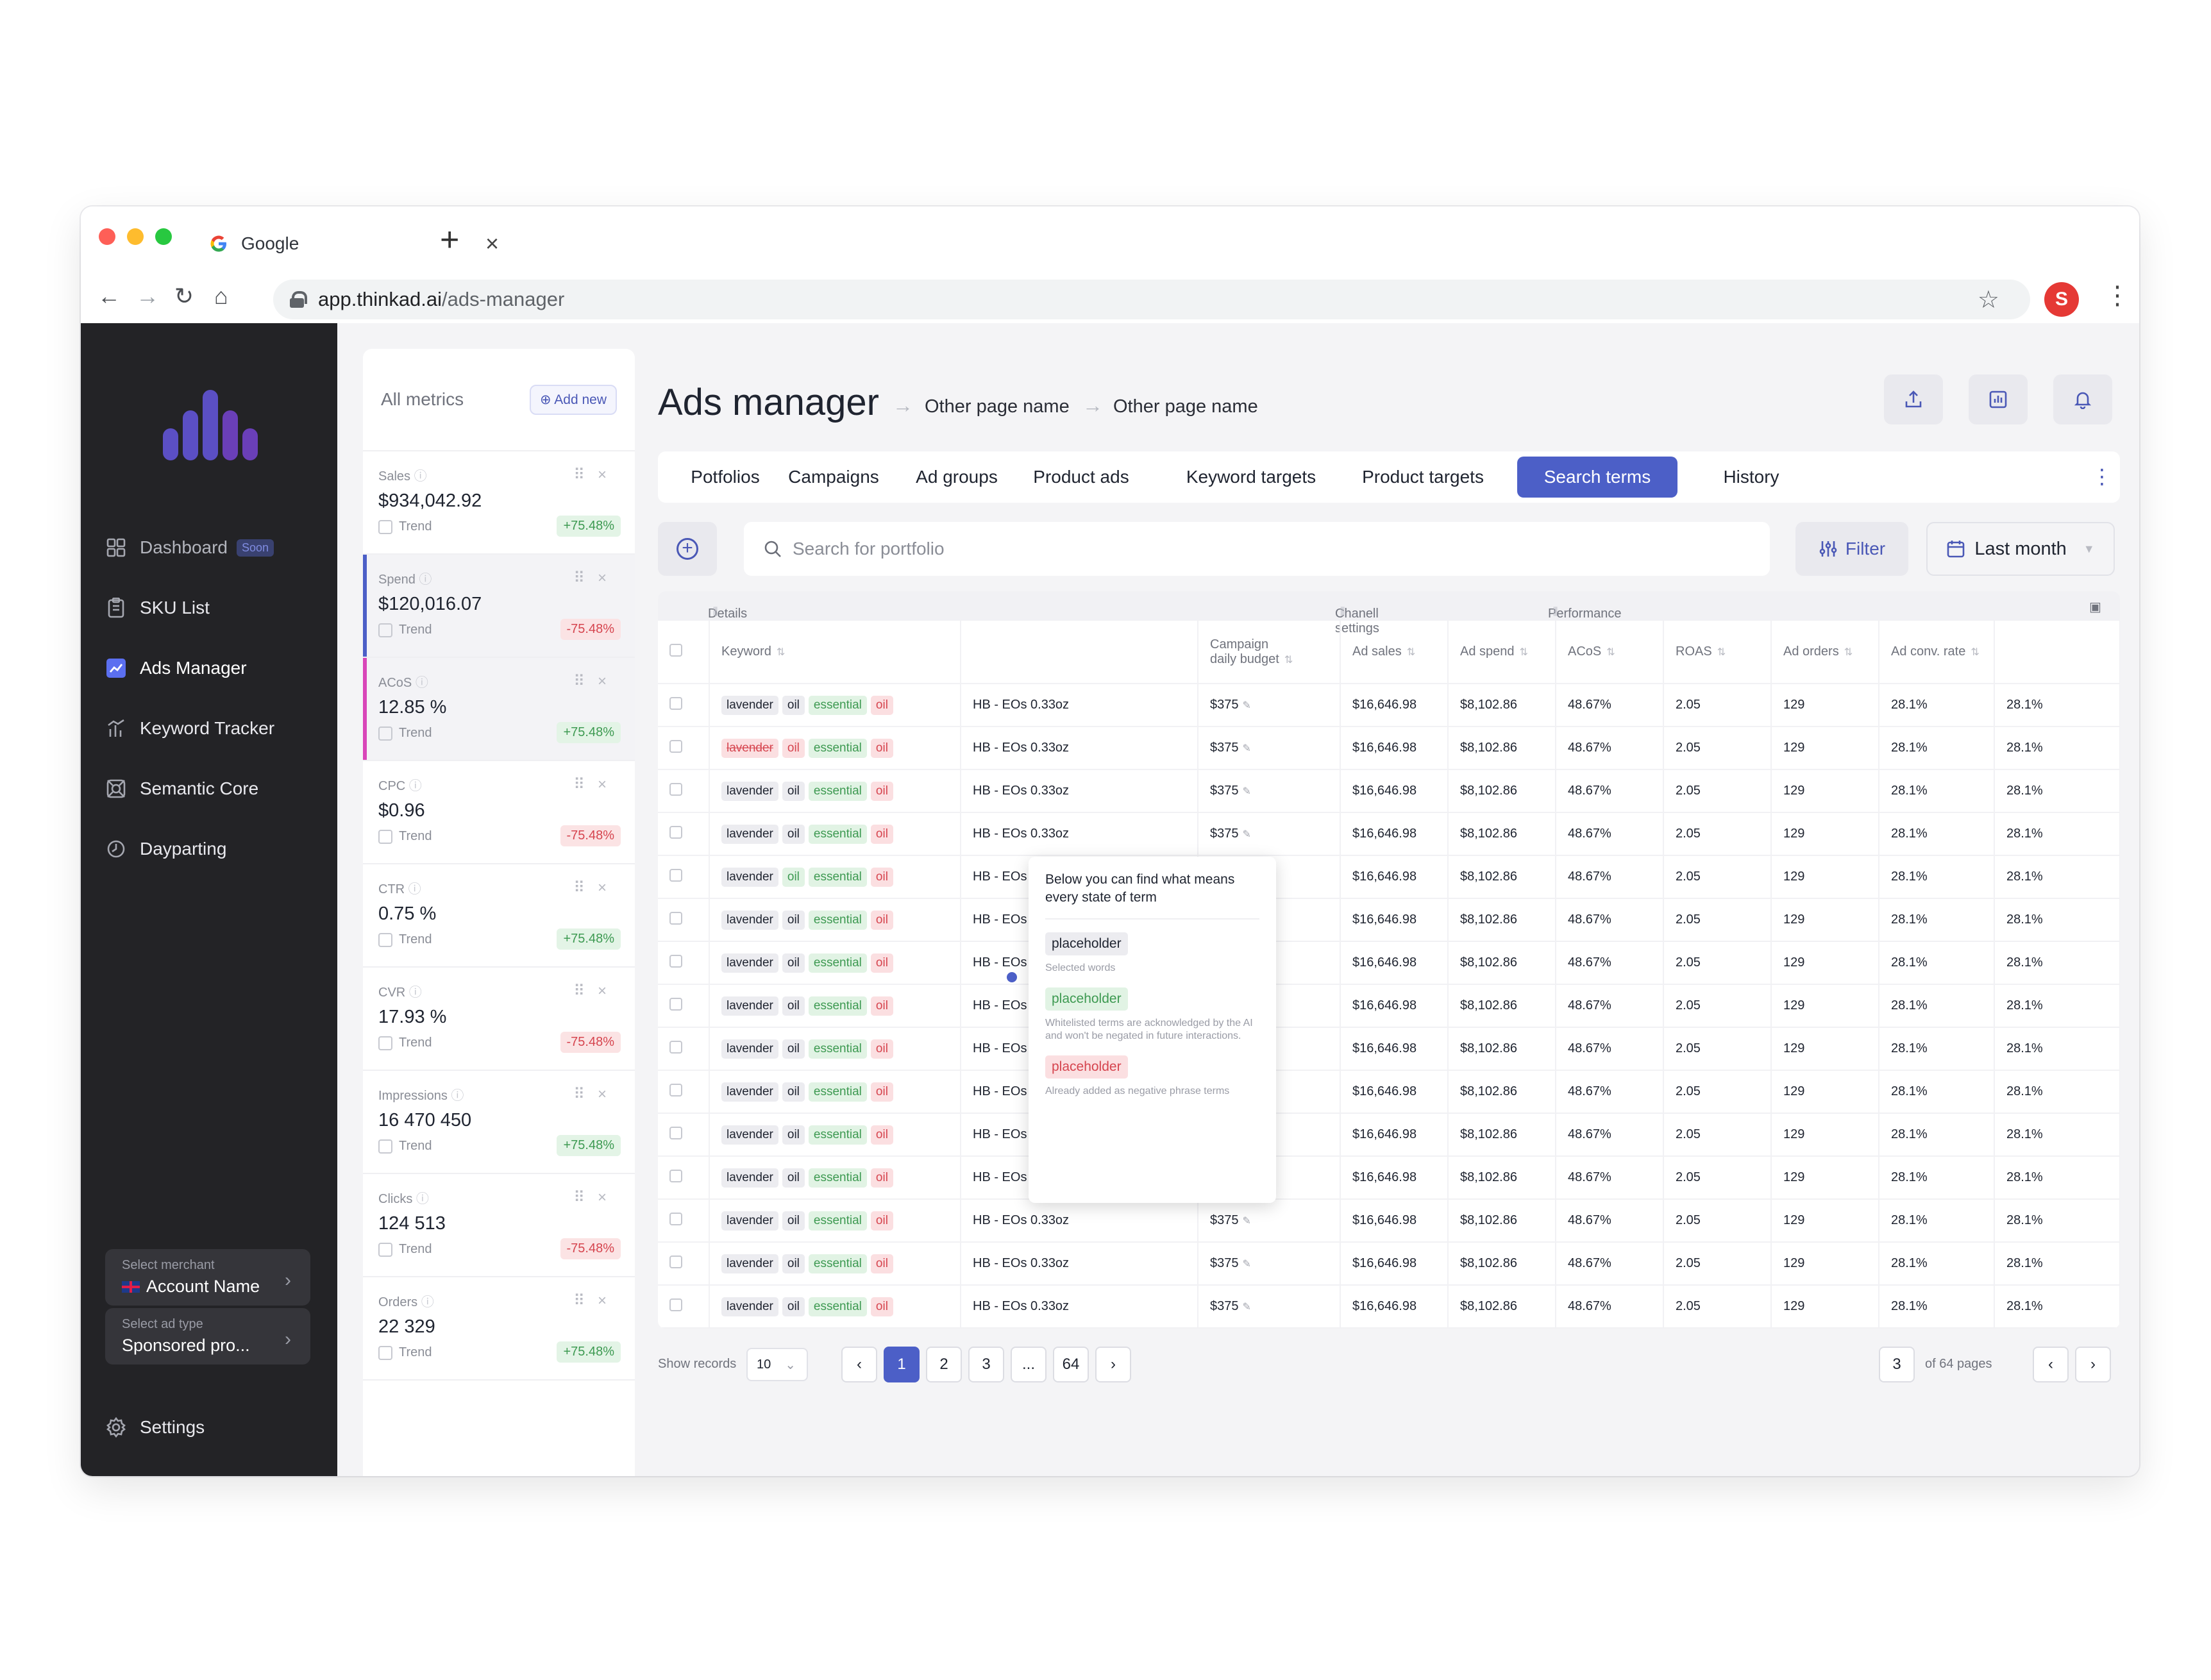 This screenshot has width=2211, height=1680. What do you see at coordinates (163, 236) in the screenshot?
I see `maximize-window-button` at bounding box center [163, 236].